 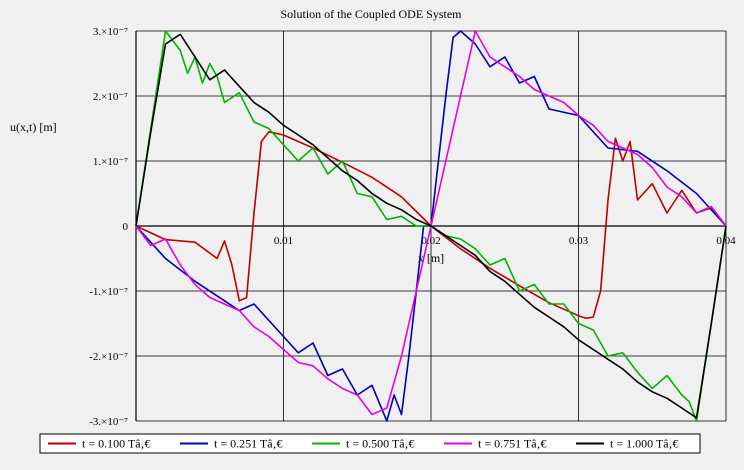 I want to click on y-tick-label-3: 0, so click(x=126, y=227).